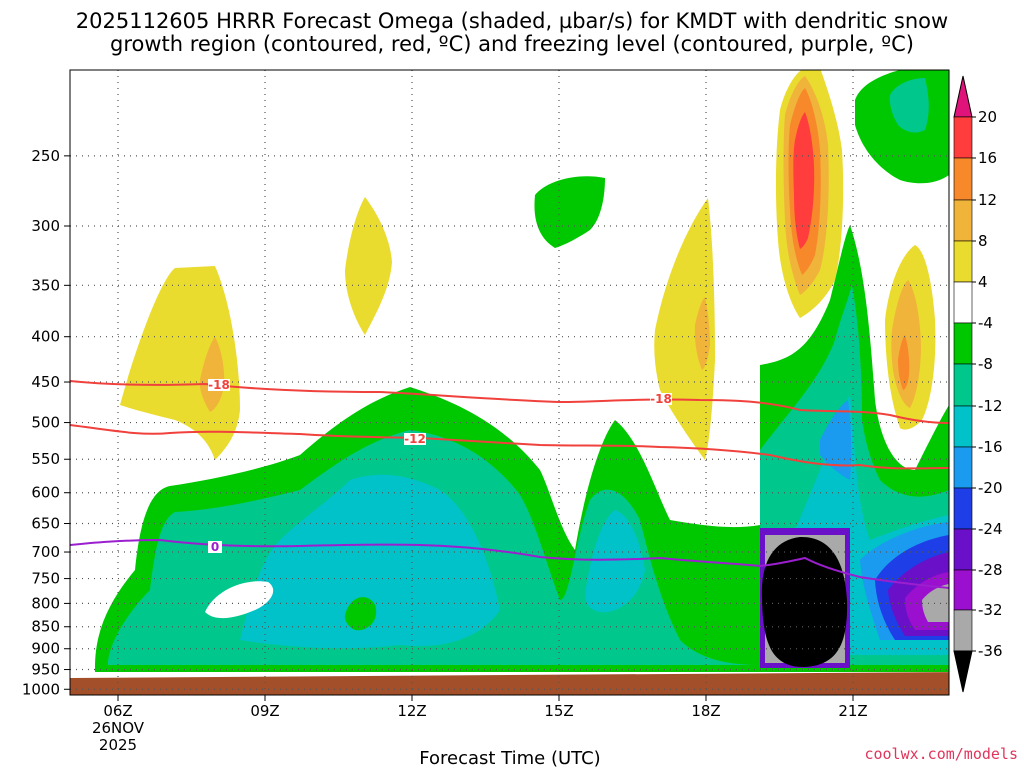  I want to click on colorbar-box-m4-m8, so click(963, 343).